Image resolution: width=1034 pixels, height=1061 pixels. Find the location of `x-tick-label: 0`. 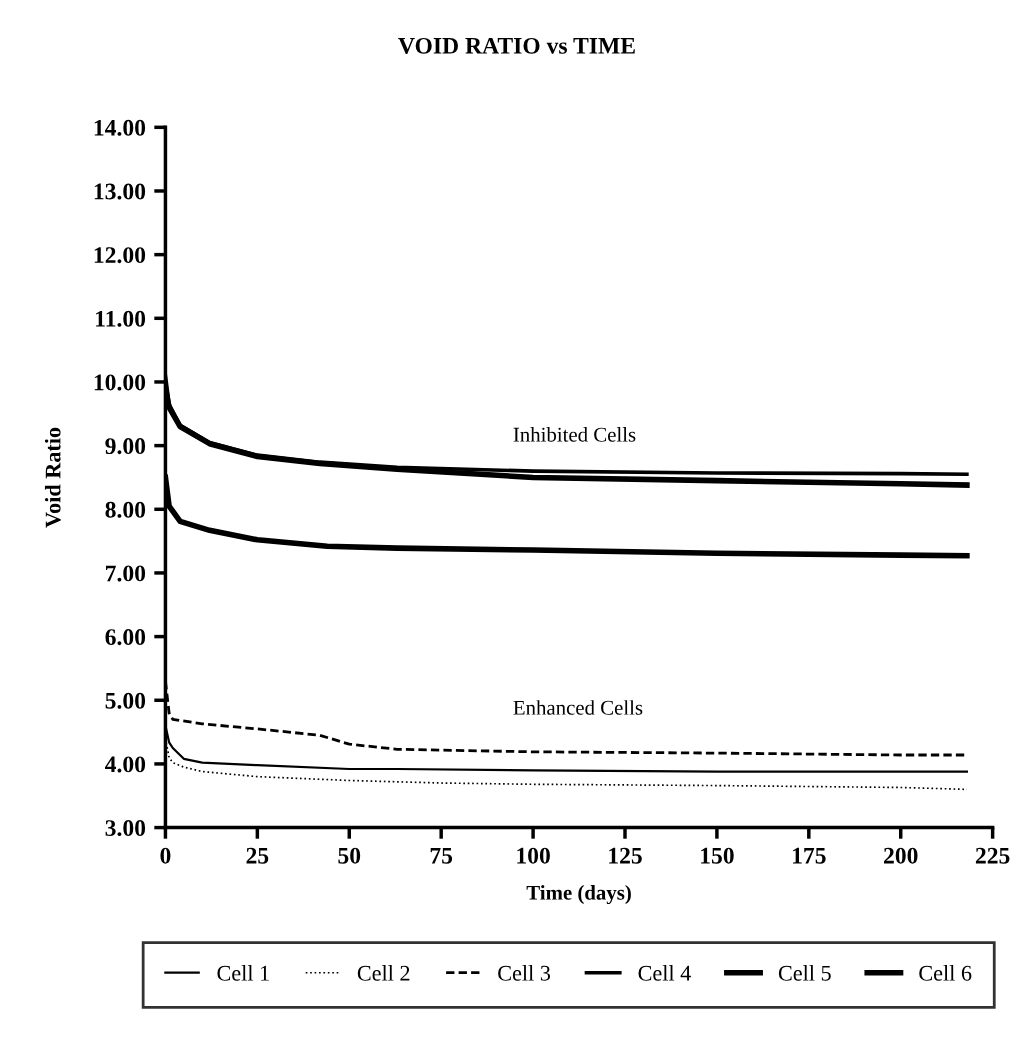

x-tick-label: 0 is located at coordinates (165, 855).